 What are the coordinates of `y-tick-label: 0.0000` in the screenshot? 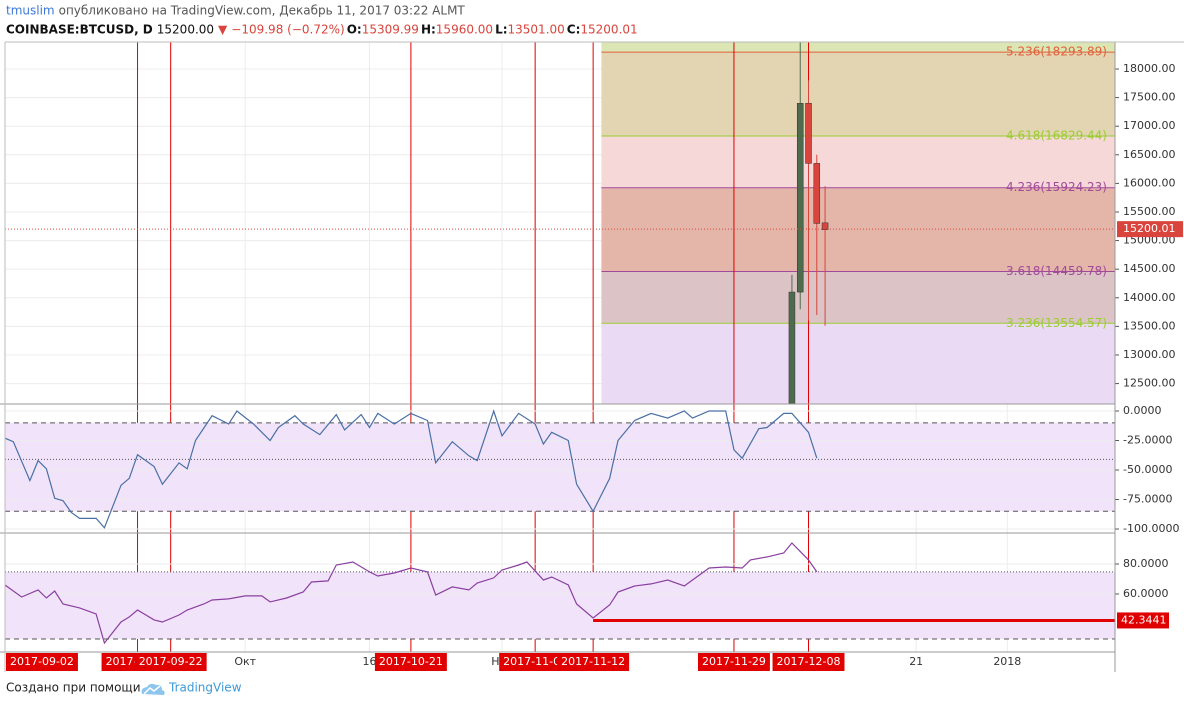 It's located at (1142, 410).